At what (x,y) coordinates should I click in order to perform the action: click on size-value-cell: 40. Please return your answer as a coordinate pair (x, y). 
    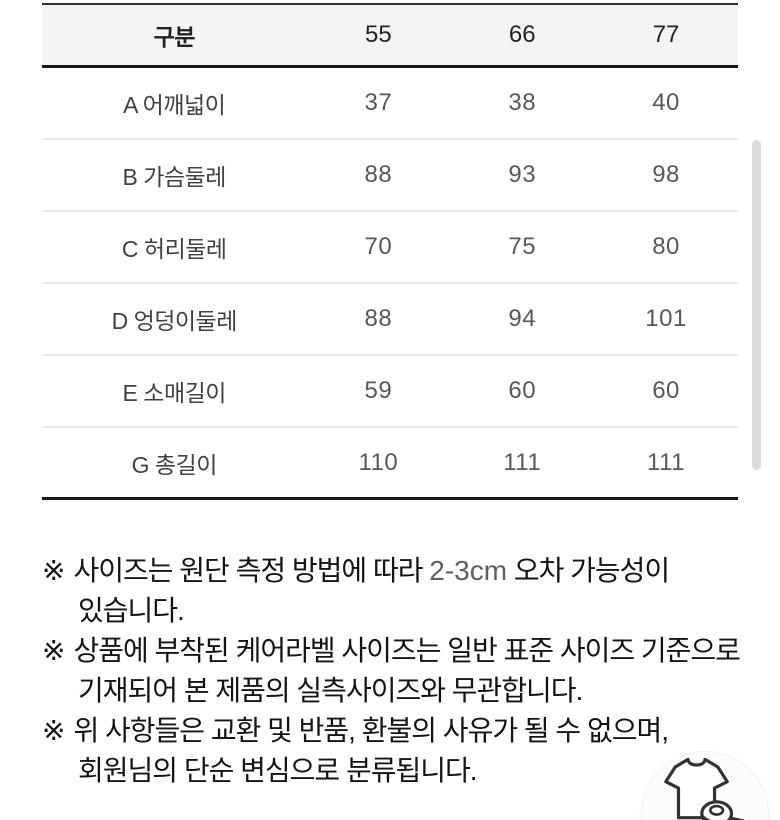
    Looking at the image, I should click on (666, 102).